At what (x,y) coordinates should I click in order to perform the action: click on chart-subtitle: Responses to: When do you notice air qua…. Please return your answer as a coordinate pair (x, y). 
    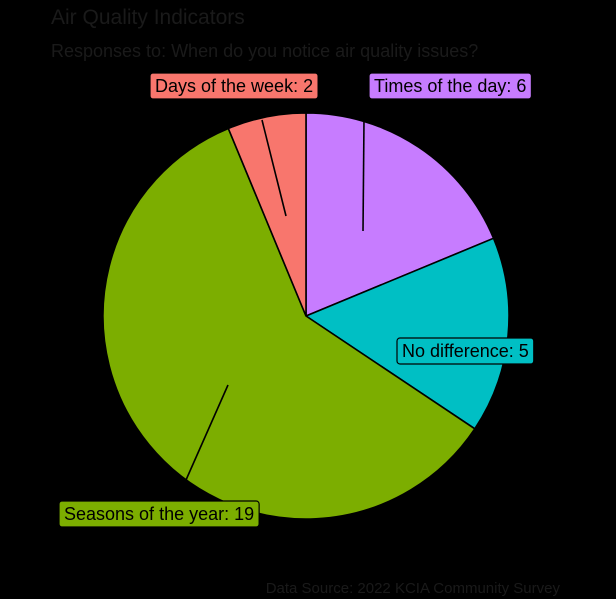
    Looking at the image, I should click on (265, 51).